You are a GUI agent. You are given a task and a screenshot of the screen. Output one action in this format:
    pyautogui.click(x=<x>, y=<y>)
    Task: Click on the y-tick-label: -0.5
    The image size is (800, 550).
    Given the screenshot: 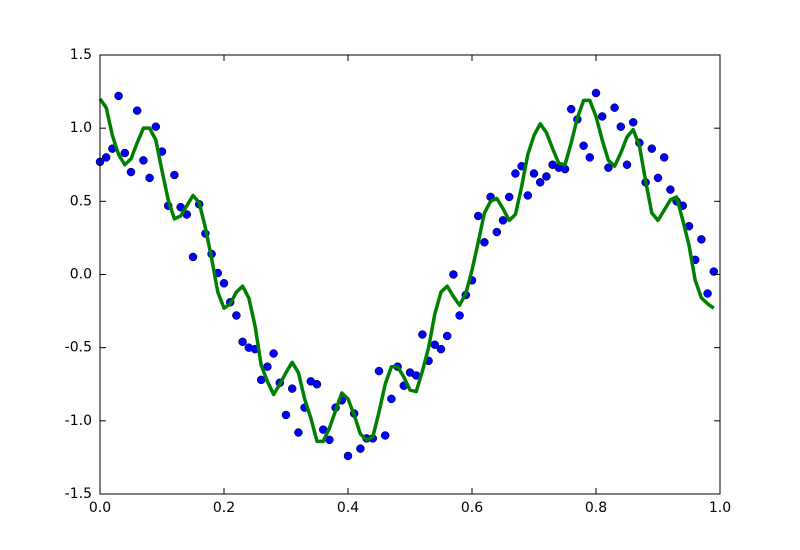 What is the action you would take?
    pyautogui.click(x=78, y=348)
    